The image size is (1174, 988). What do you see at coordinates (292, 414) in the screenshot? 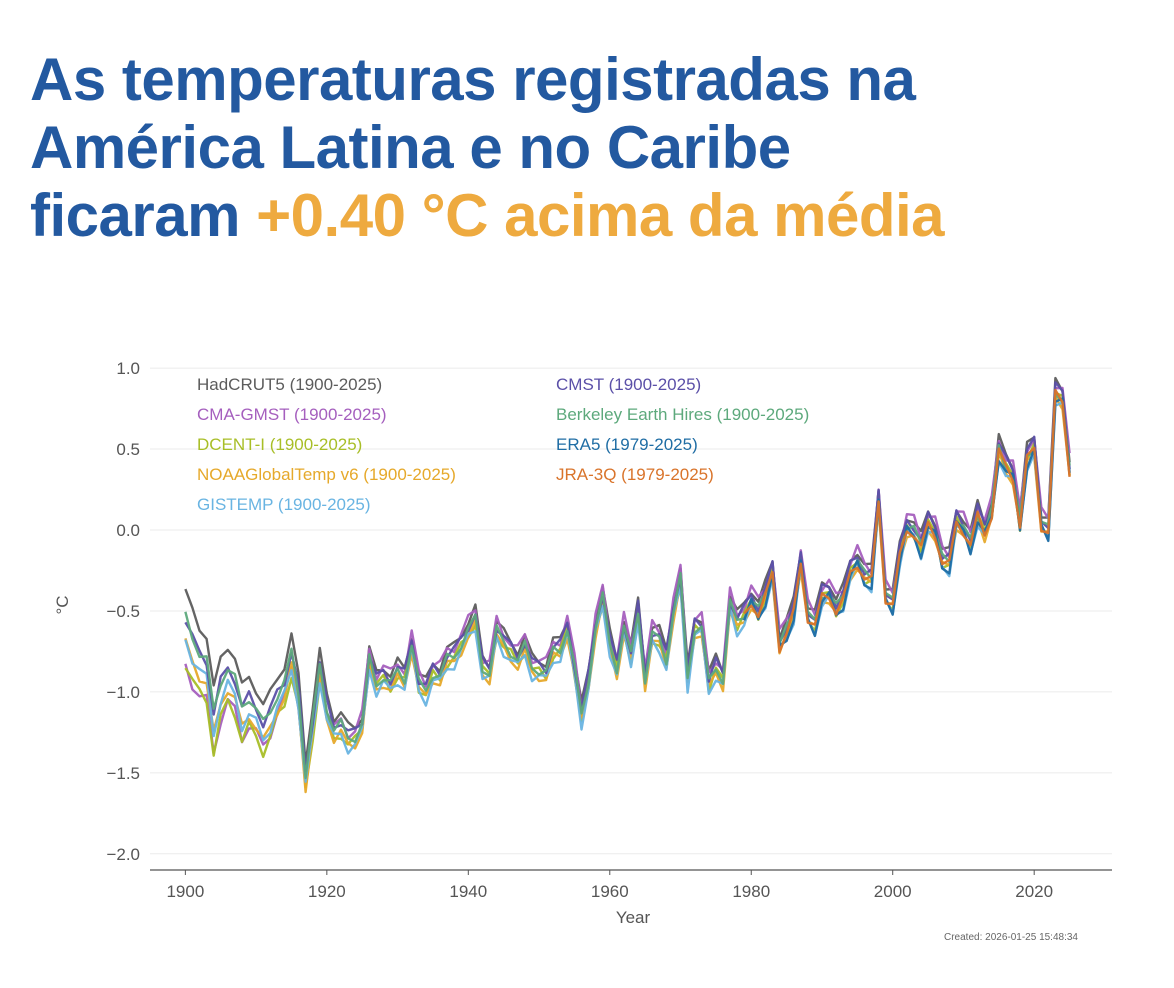
I see `legend-entry: CMA-GMST (1900-2025)` at bounding box center [292, 414].